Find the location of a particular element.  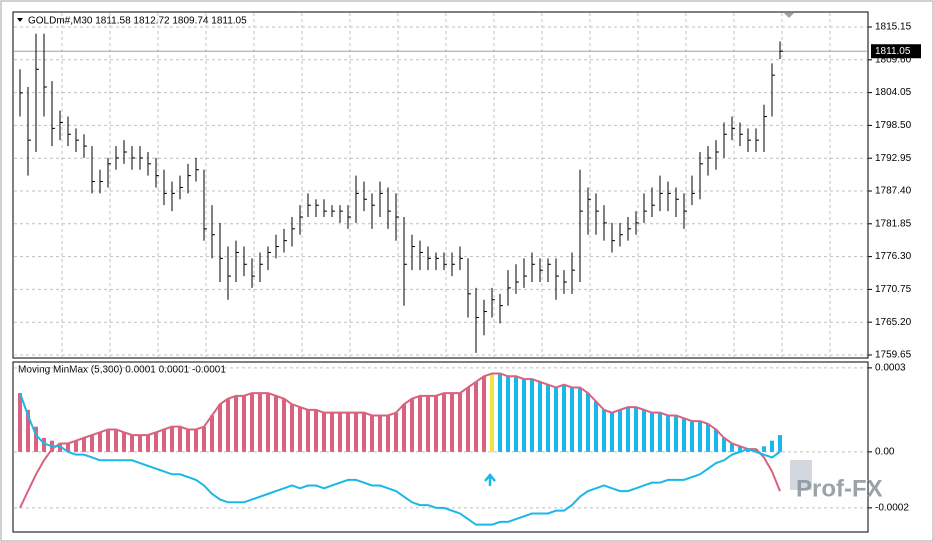

y-tick-label: 1798.50 is located at coordinates (893, 125).